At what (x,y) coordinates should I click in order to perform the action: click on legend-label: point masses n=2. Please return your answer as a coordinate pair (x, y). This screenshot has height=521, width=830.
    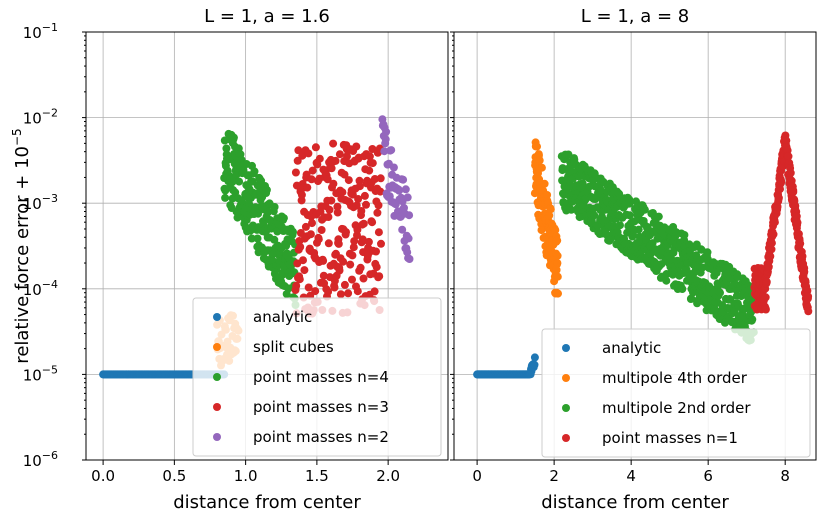
    Looking at the image, I should click on (321, 437).